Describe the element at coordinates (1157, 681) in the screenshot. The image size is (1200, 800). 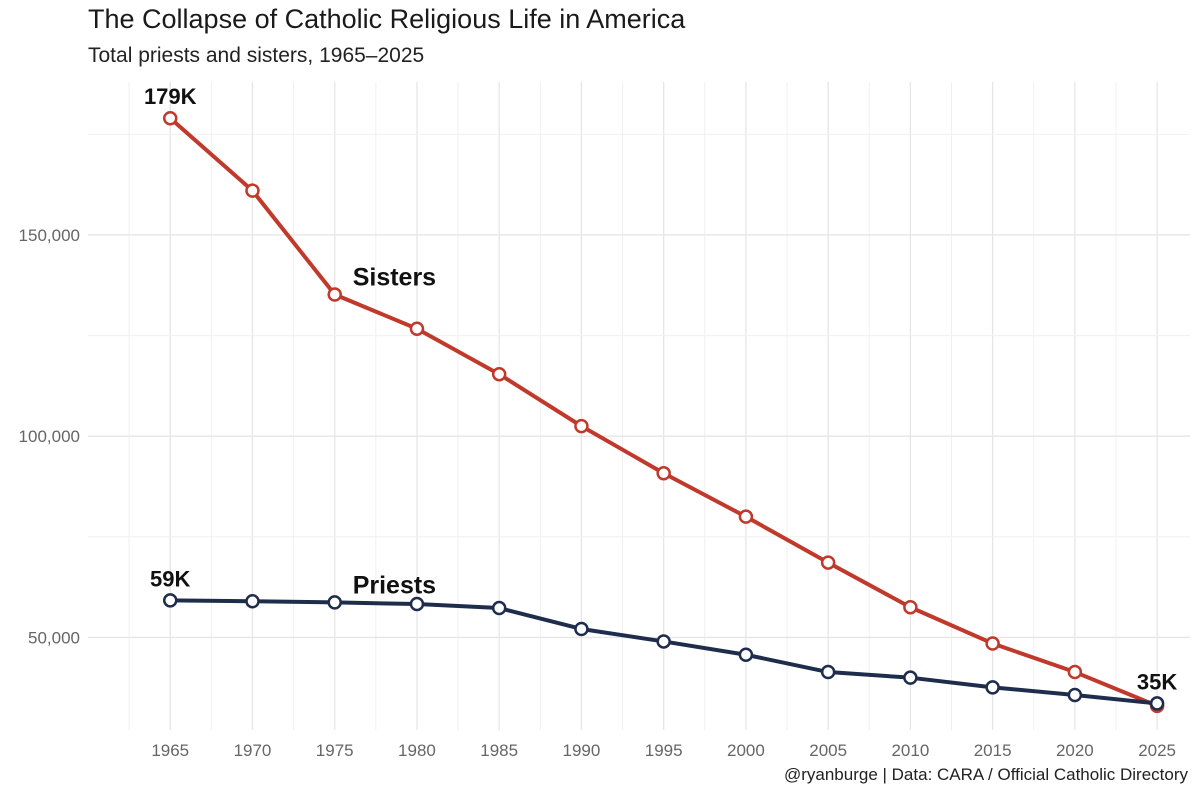
I see `value-label: 35K` at that location.